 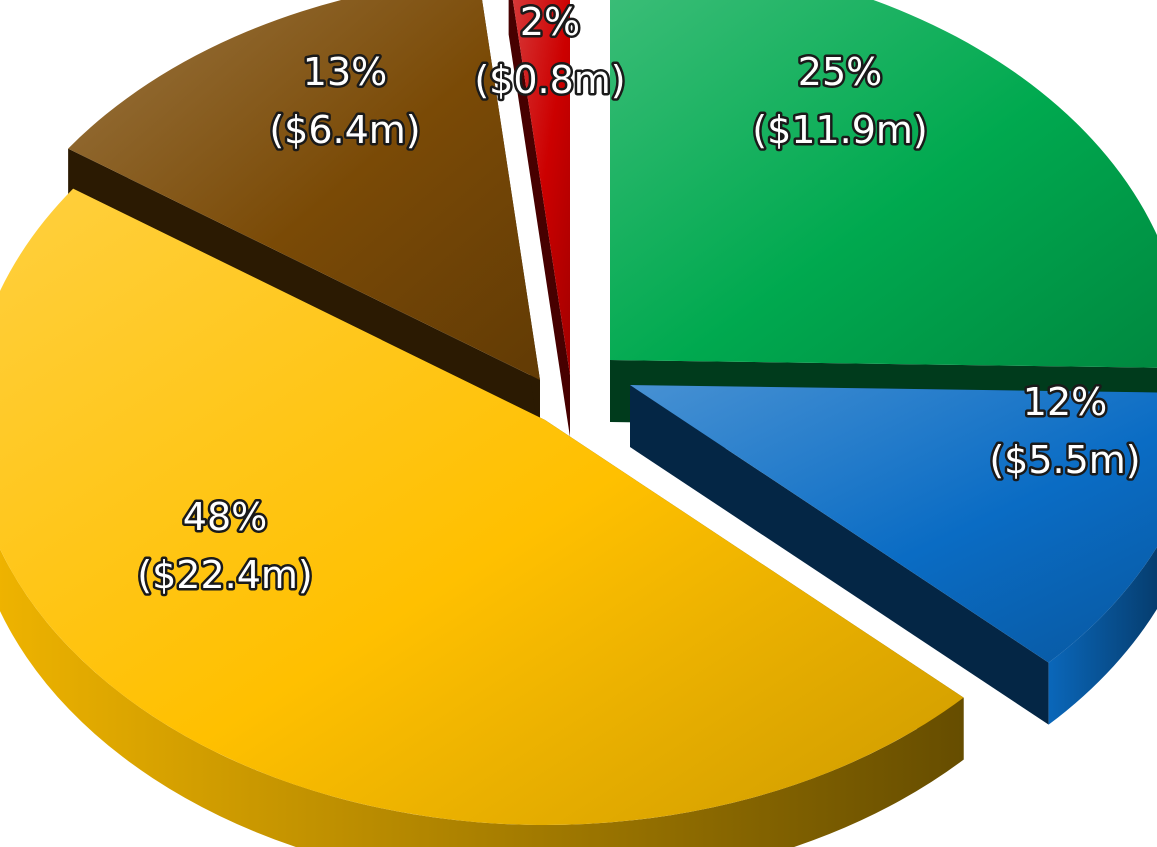 What do you see at coordinates (549, 80) in the screenshot?
I see `slice-value-label: ($0.8m)` at bounding box center [549, 80].